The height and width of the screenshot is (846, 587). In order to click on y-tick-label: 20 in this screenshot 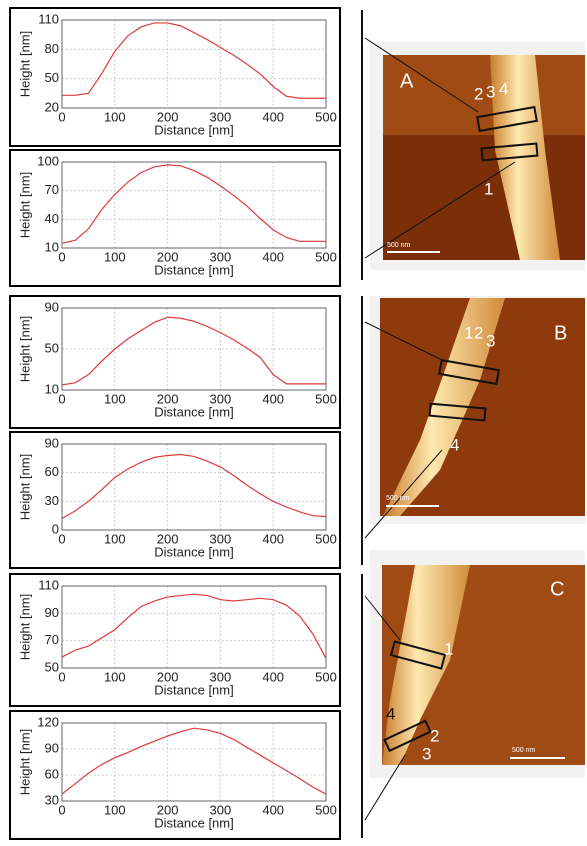, I will do `click(52, 106)`.